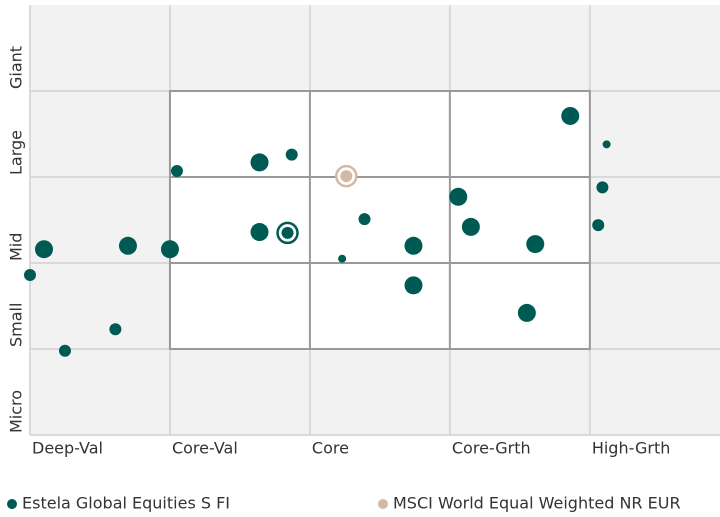  I want to click on legend-label: MSCI World Equal Weighted NR EUR, so click(537, 503).